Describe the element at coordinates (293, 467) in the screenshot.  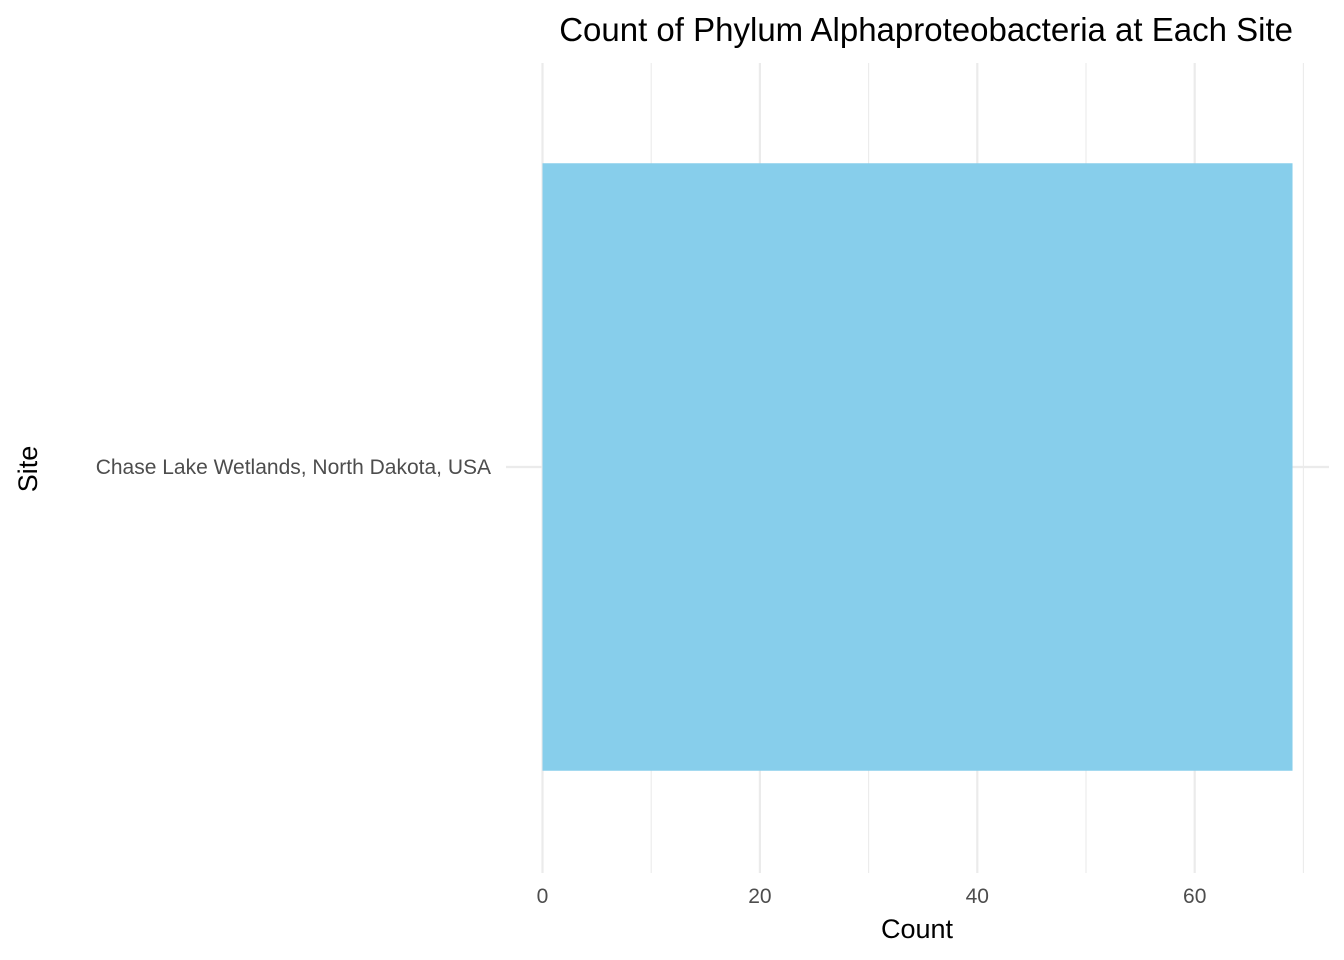
I see `y-tick-label: Chase Lake Wetlands, North Dakota, USA` at that location.